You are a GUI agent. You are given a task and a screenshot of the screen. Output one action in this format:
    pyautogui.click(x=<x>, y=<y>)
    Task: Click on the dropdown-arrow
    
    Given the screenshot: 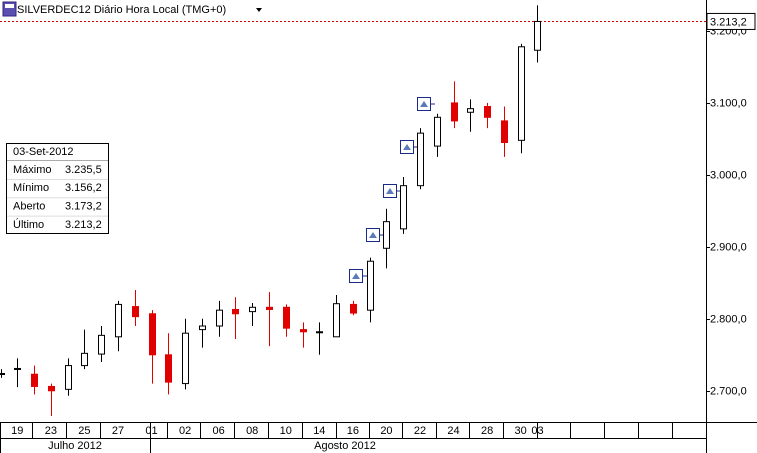 What is the action you would take?
    pyautogui.click(x=259, y=10)
    